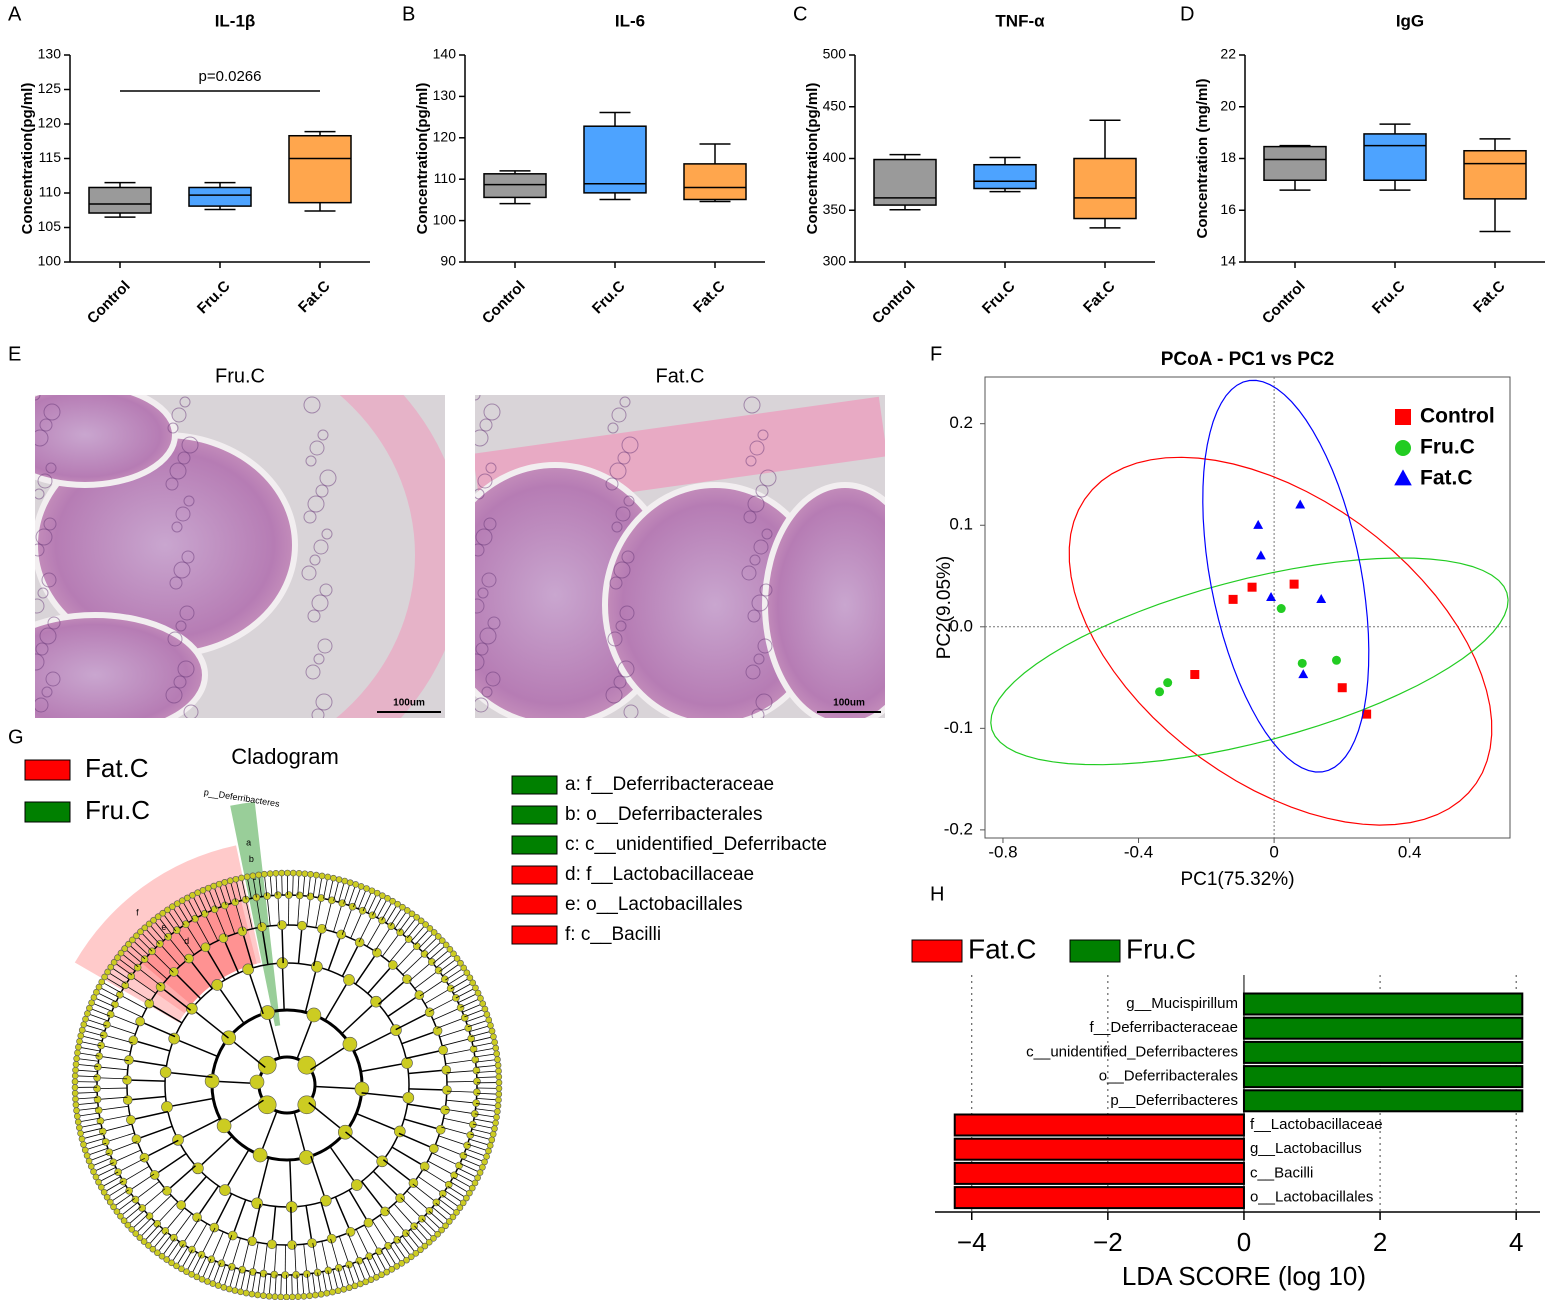  I want to click on cladogram-title: Cladogram, so click(285, 756).